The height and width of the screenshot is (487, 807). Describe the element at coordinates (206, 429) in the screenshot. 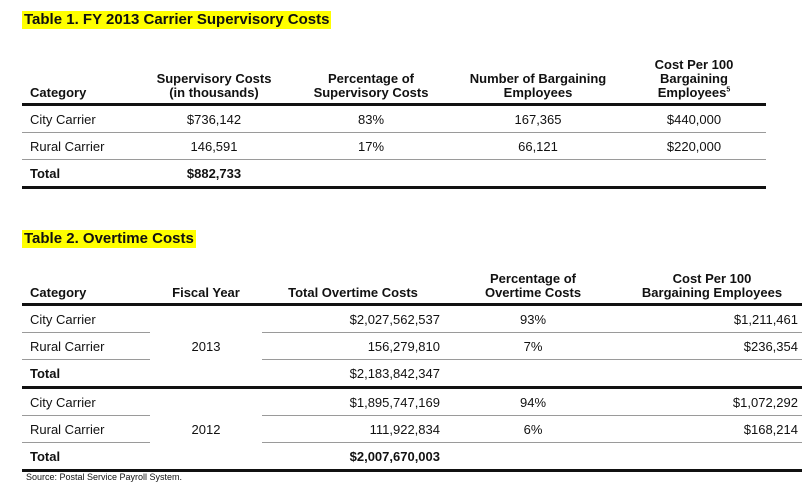

I see `fiscal-year-cell: 2012` at that location.